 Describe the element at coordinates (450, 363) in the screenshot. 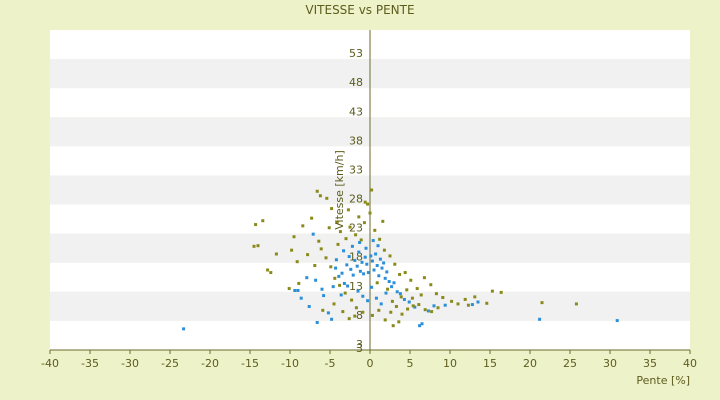

I see `x-tick-label: 10` at that location.